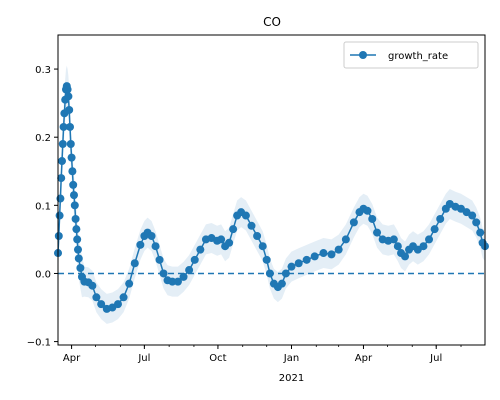 Image resolution: width=500 pixels, height=400 pixels. Describe the element at coordinates (291, 378) in the screenshot. I see `x-tick-year-label: 2021` at that location.